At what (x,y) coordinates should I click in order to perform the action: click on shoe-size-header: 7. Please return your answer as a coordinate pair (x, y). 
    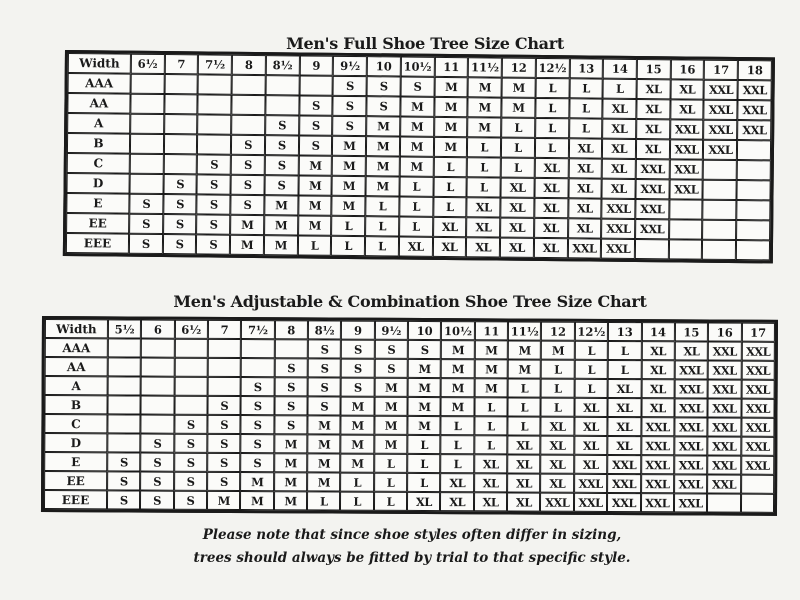
    Looking at the image, I should click on (181, 64).